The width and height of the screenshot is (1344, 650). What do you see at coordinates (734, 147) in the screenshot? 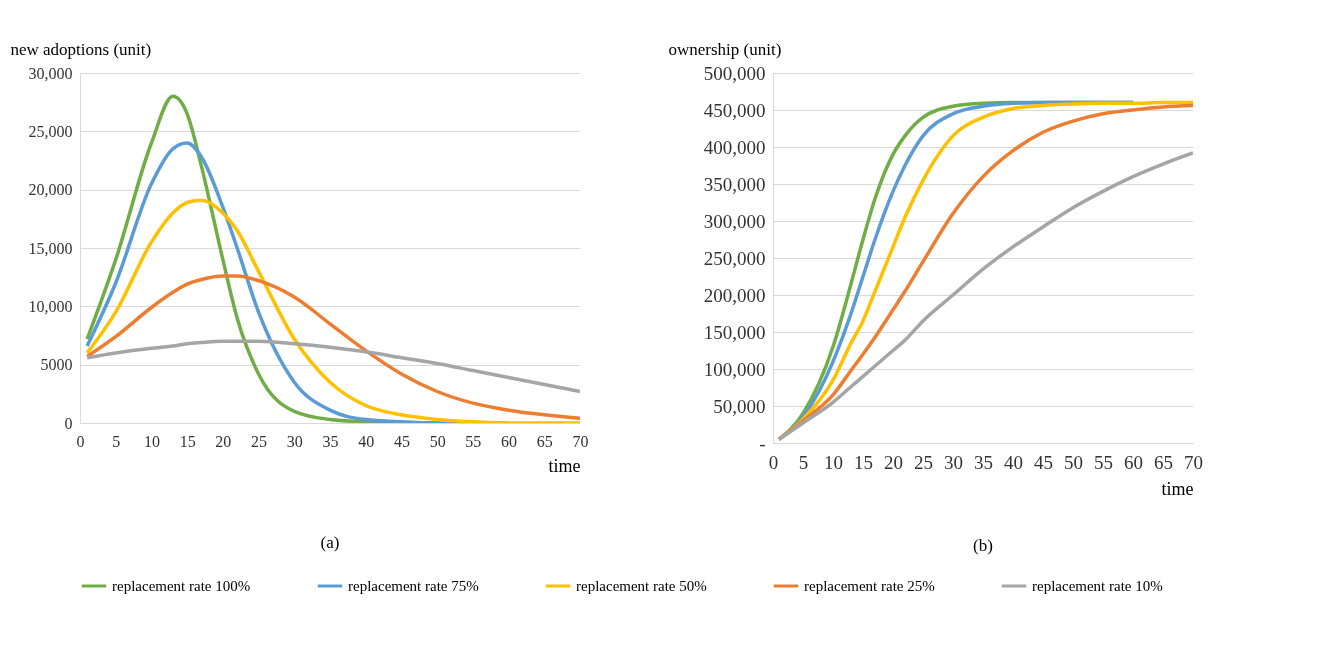
I see `y-tick-label: 400,000` at bounding box center [734, 147].